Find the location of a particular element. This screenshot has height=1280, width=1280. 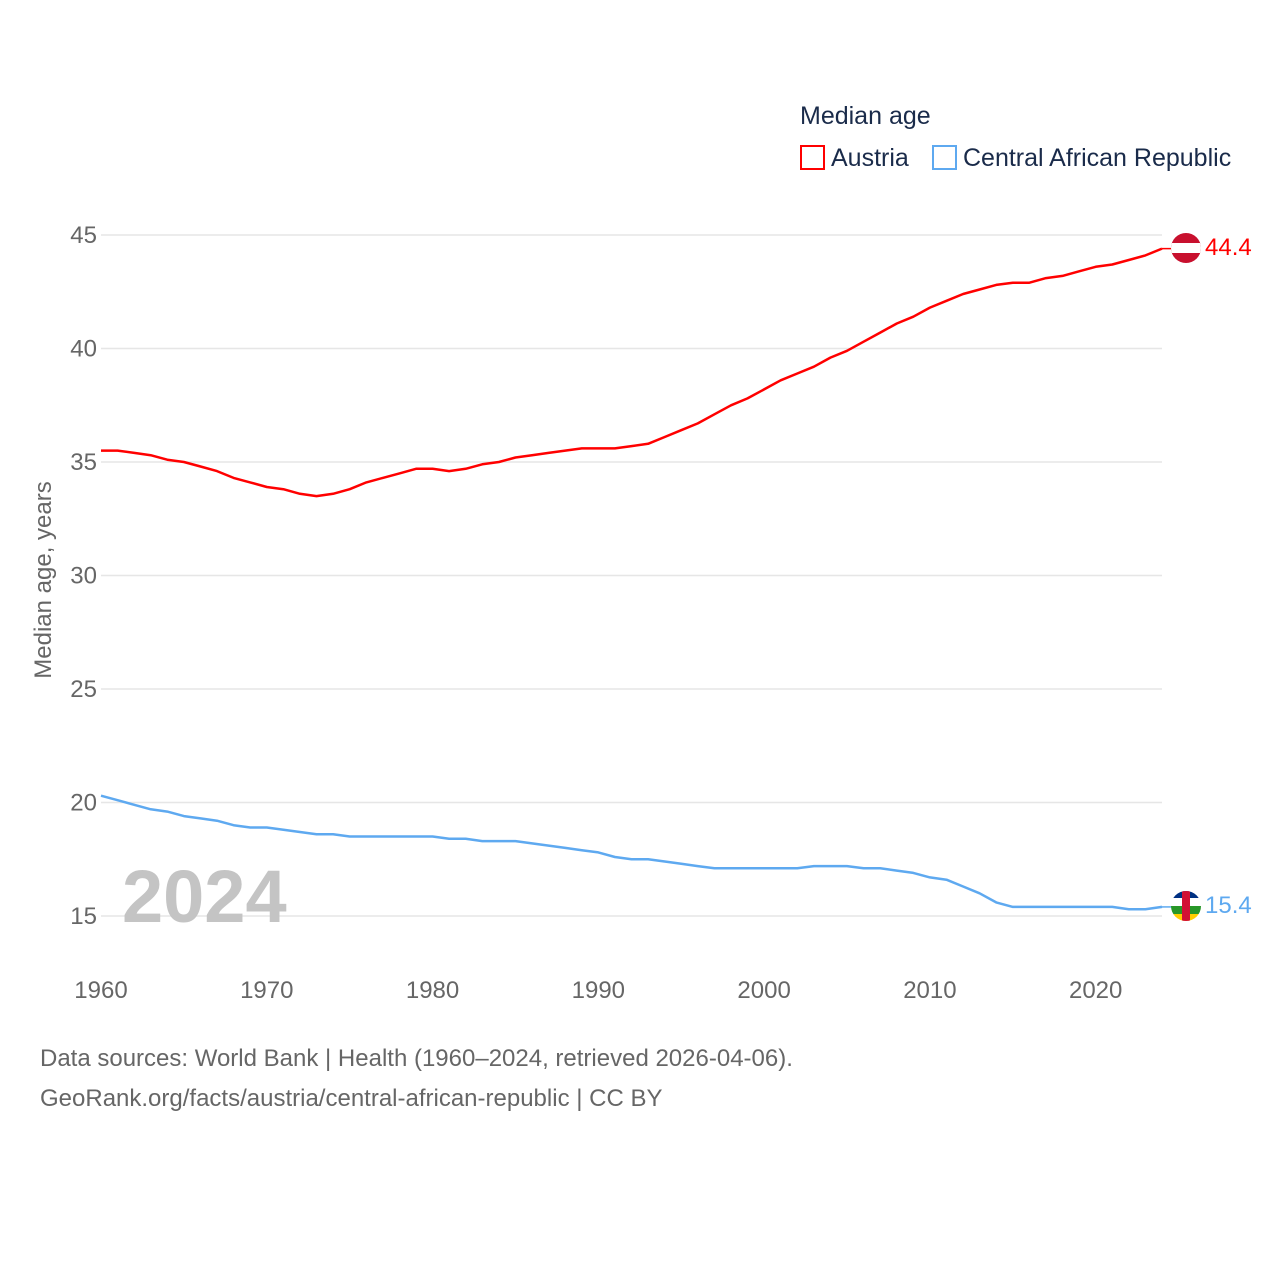

legend-label: Austria is located at coordinates (870, 158).